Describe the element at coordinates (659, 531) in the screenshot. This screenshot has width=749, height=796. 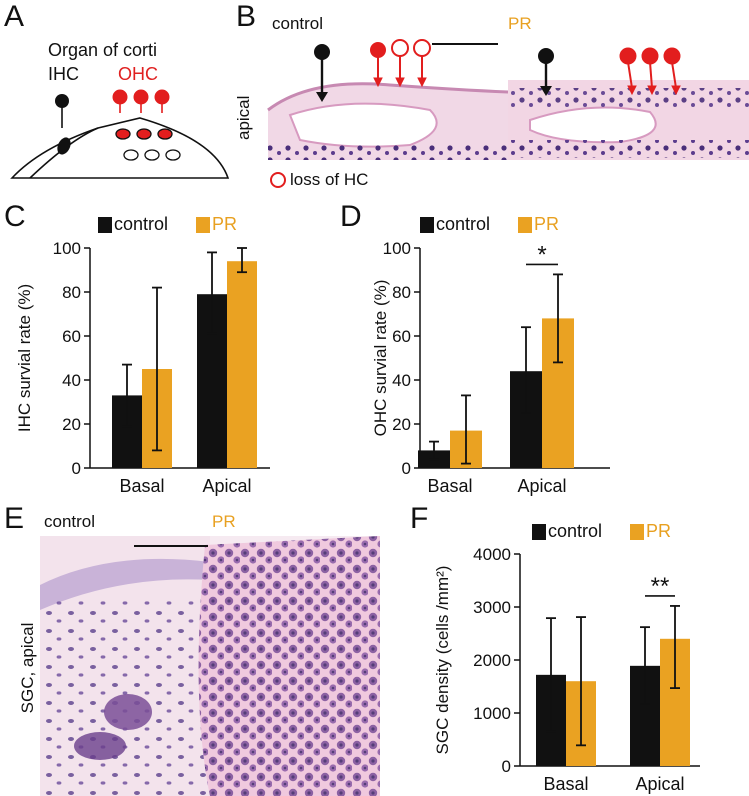
I see `f-legend-pr-label: PR` at that location.